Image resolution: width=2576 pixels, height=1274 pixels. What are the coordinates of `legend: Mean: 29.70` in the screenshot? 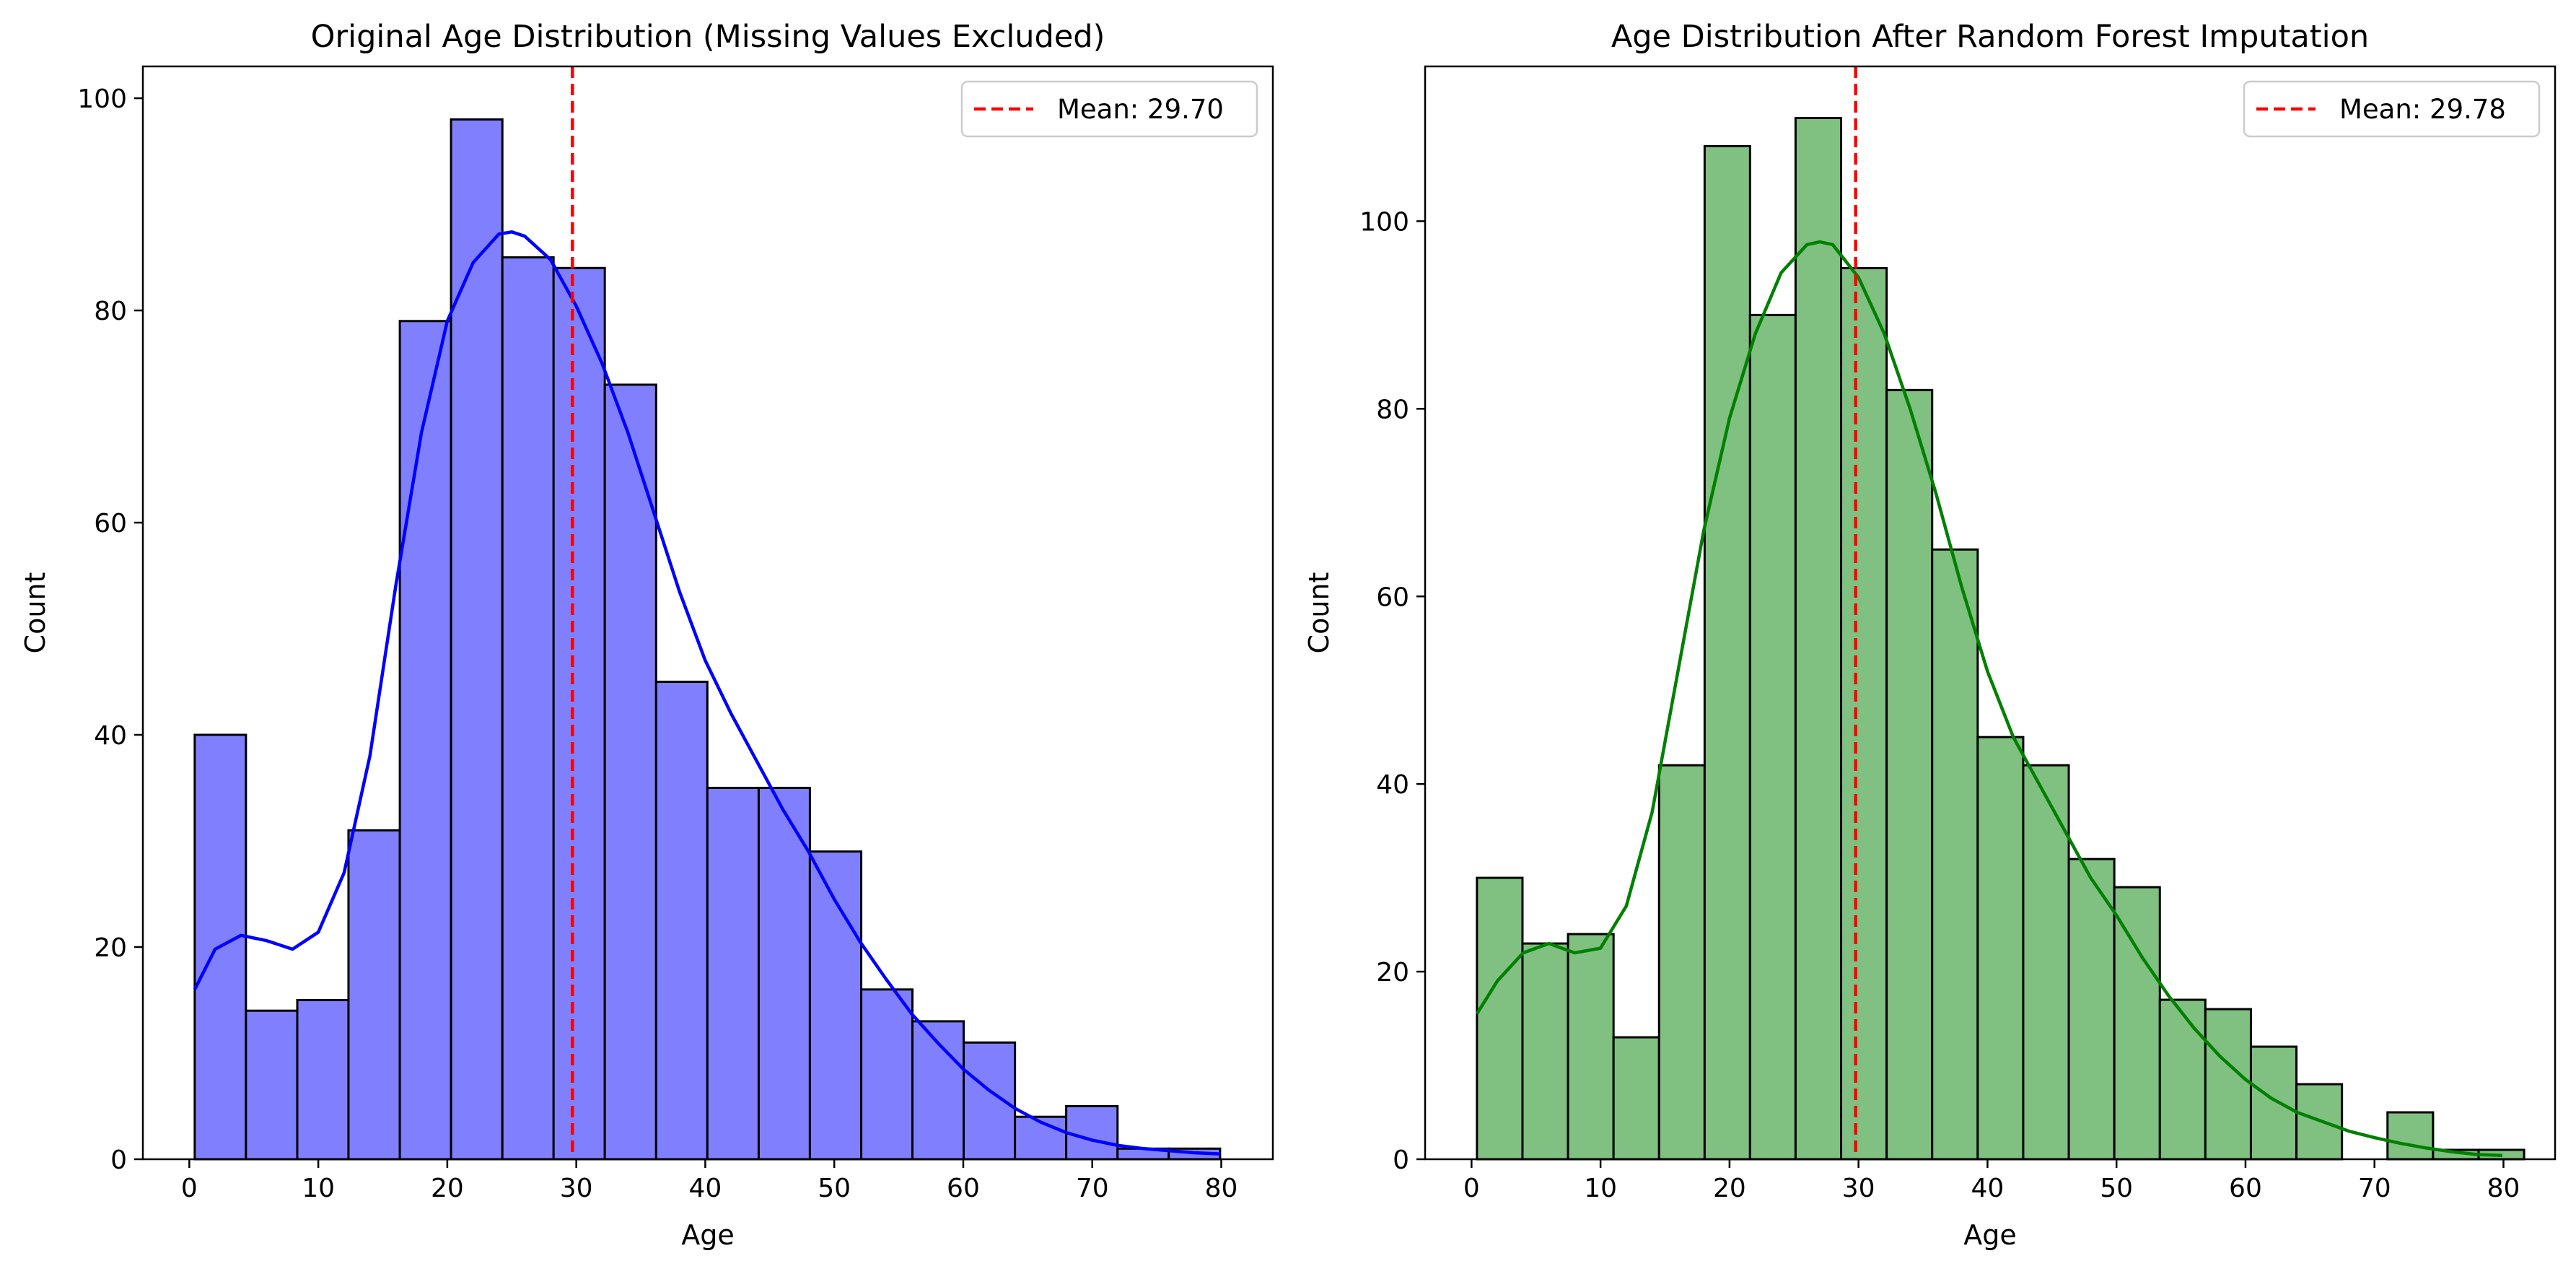 It's located at (1109, 109).